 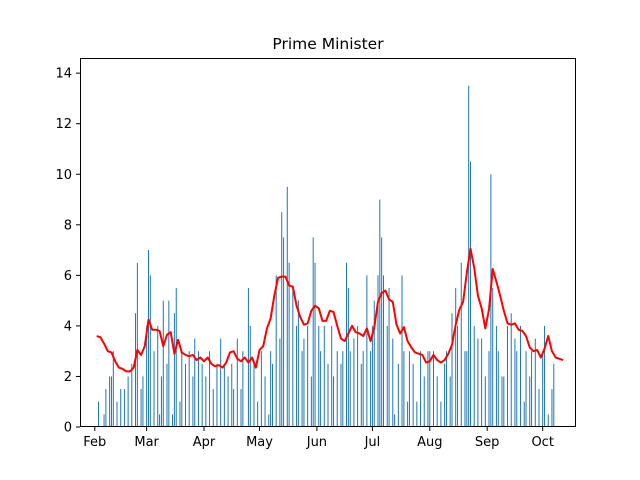 I want to click on x-tick-label: Jun, so click(x=316, y=442).